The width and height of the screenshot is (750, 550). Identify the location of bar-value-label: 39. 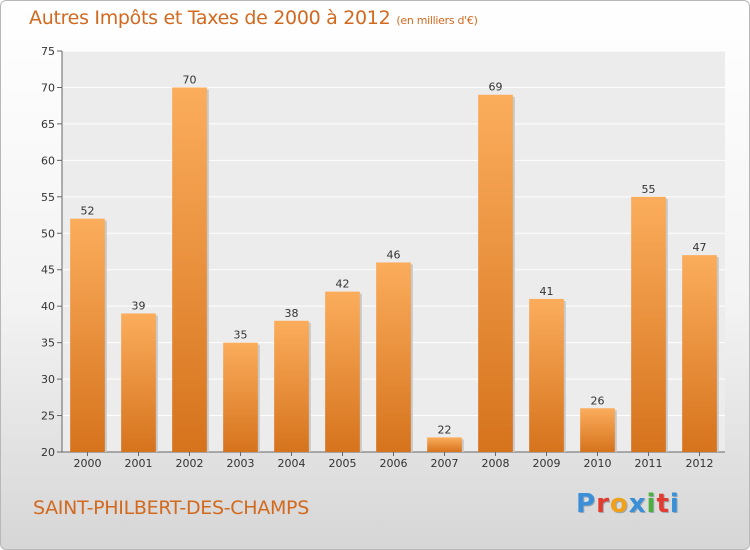
(139, 305).